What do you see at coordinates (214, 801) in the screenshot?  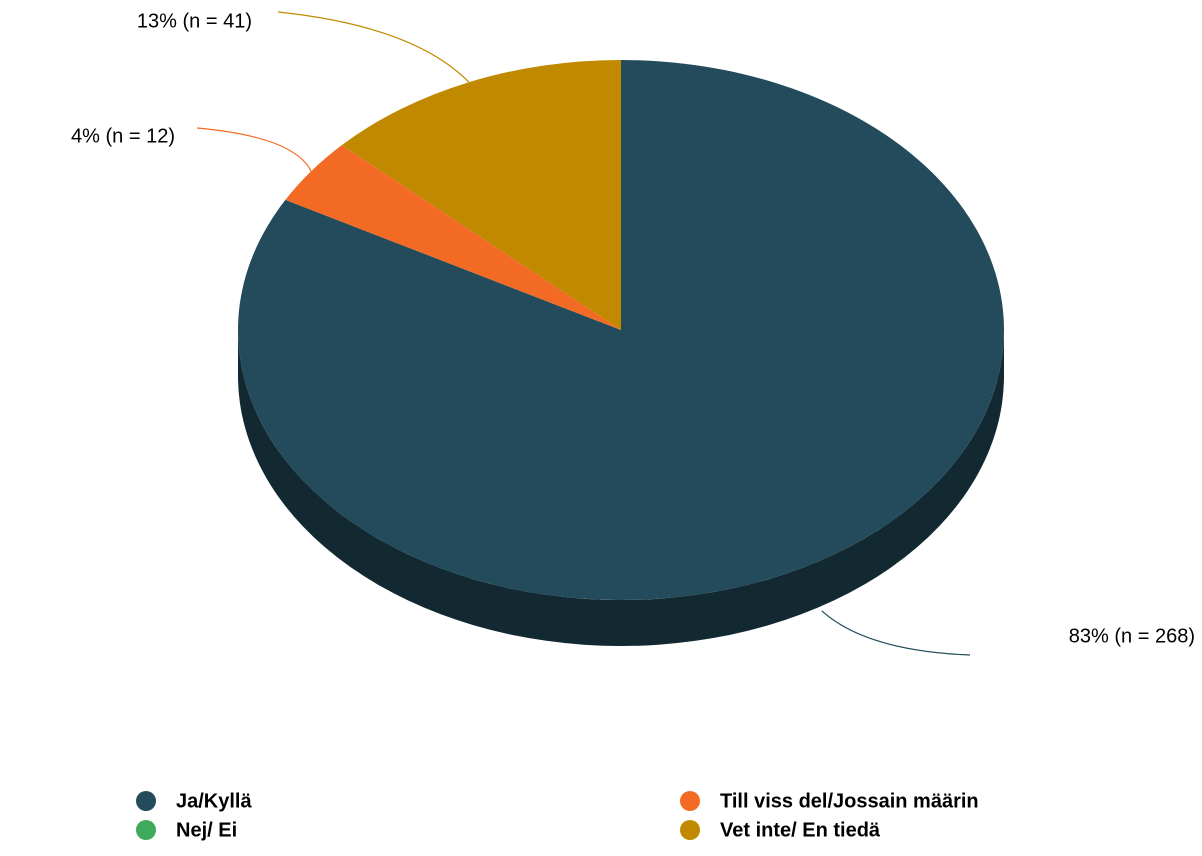 I see `legend-label: Ja/Kyllä` at bounding box center [214, 801].